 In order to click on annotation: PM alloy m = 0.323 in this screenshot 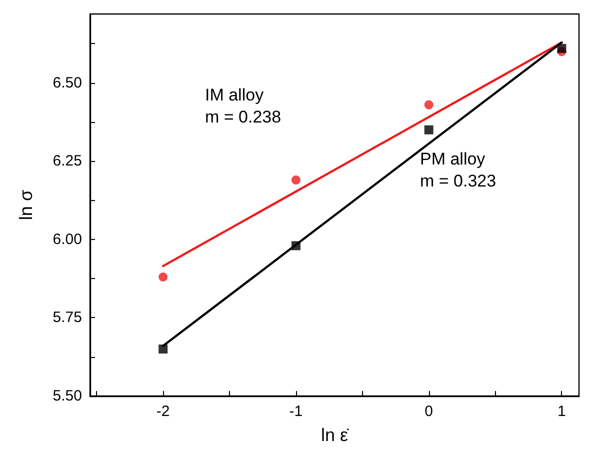, I will do `click(458, 170)`.